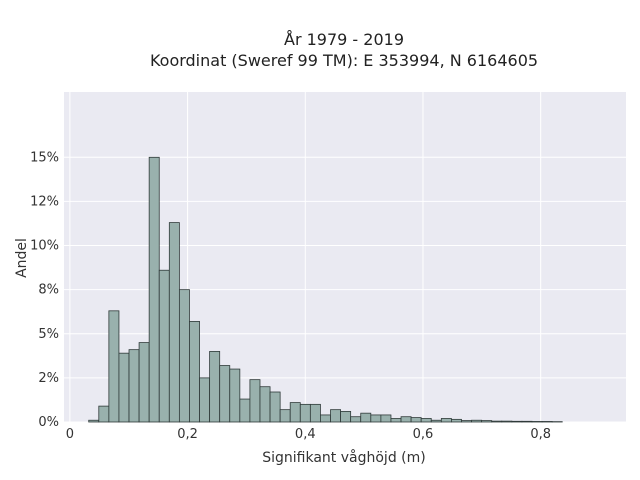 Image resolution: width=640 pixels, height=480 pixels. I want to click on x-tick-label: 0,4, so click(305, 434).